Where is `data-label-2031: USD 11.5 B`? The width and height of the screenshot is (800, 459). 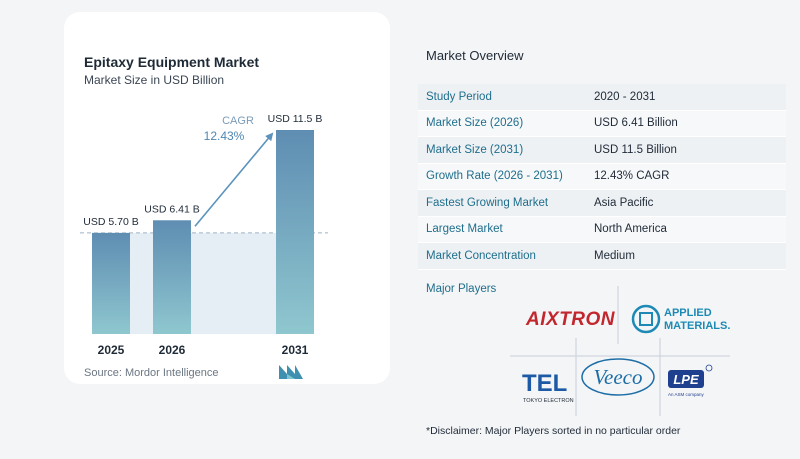 data-label-2031: USD 11.5 B is located at coordinates (295, 119).